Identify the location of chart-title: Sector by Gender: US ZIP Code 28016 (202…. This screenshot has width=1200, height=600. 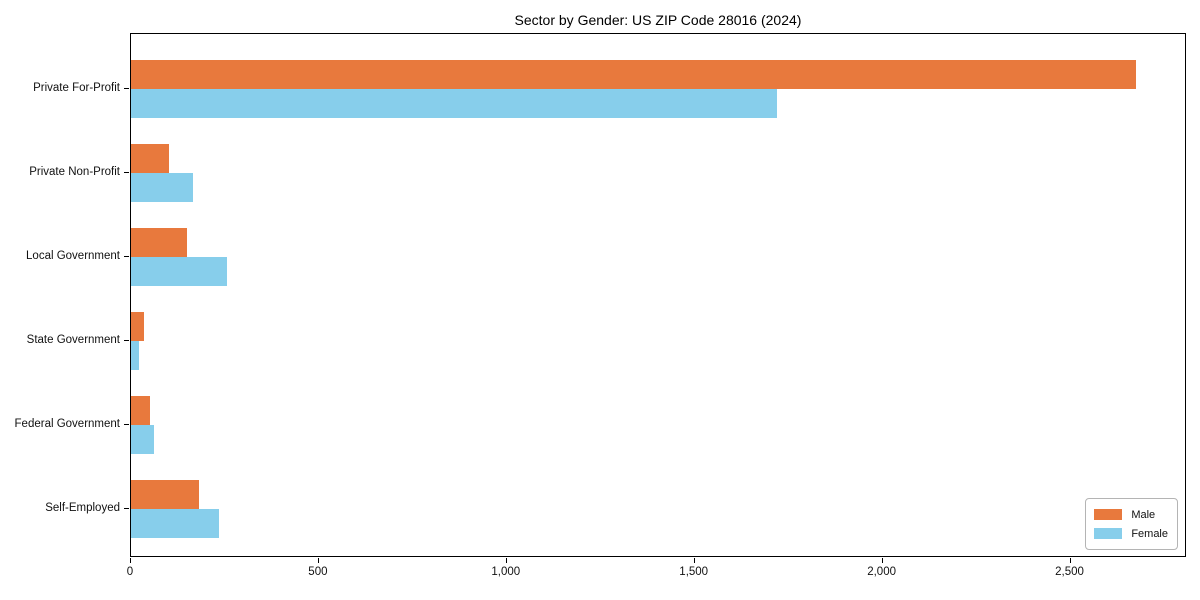
(658, 20).